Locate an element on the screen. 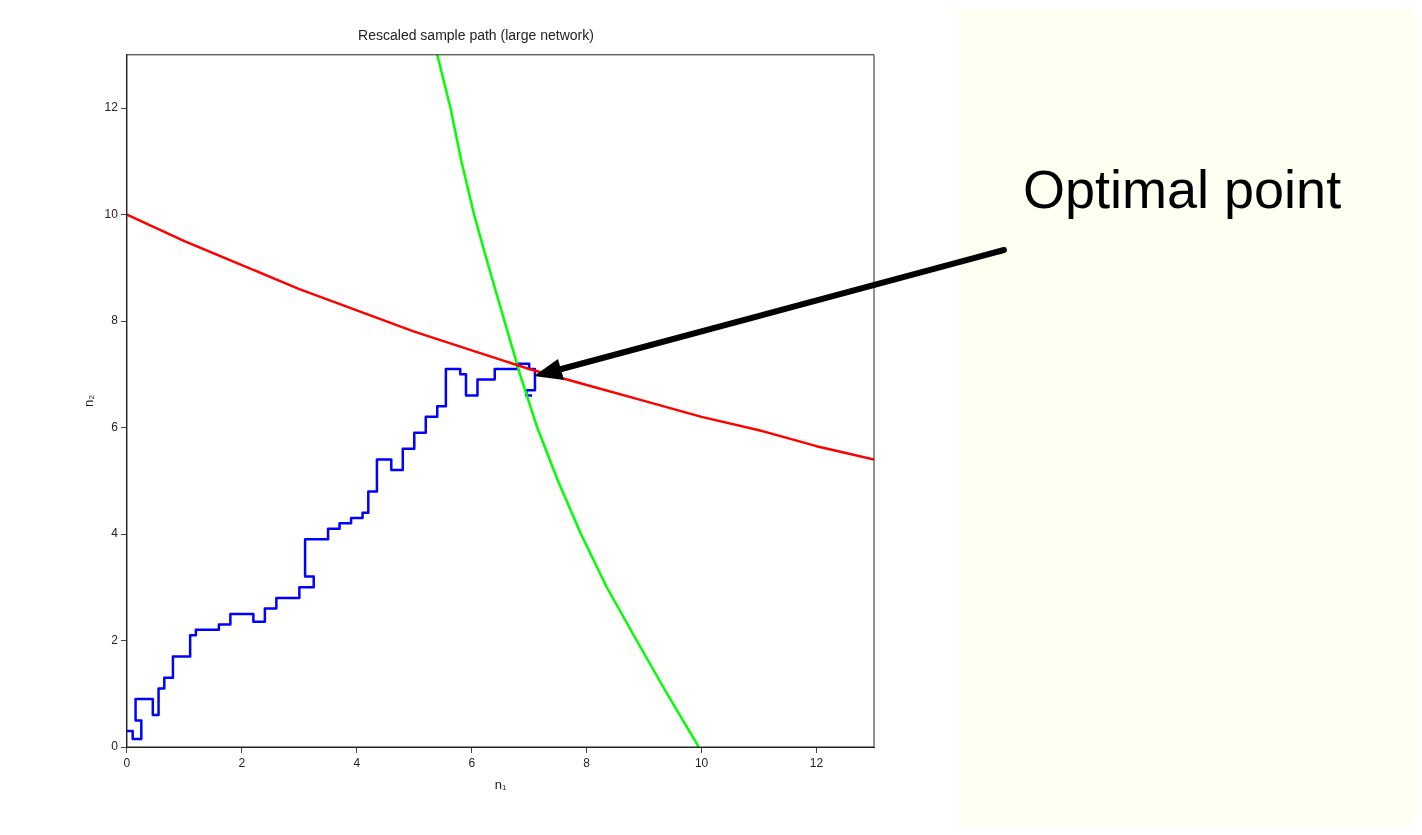 Image resolution: width=1422 pixels, height=835 pixels. y-axis-title: n₂ is located at coordinates (89, 401).